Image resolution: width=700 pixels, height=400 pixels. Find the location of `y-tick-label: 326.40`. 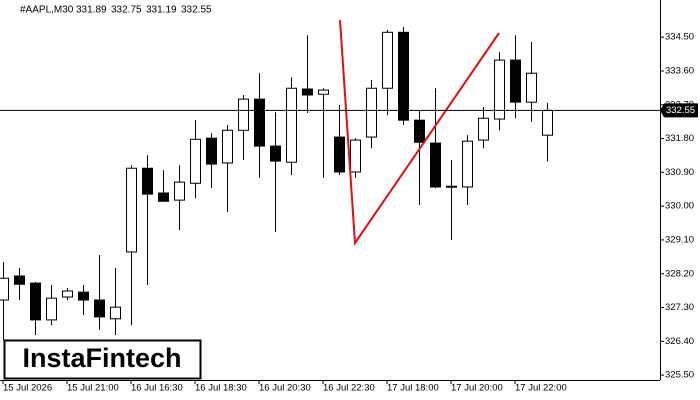

y-tick-label: 326.40 is located at coordinates (679, 341).